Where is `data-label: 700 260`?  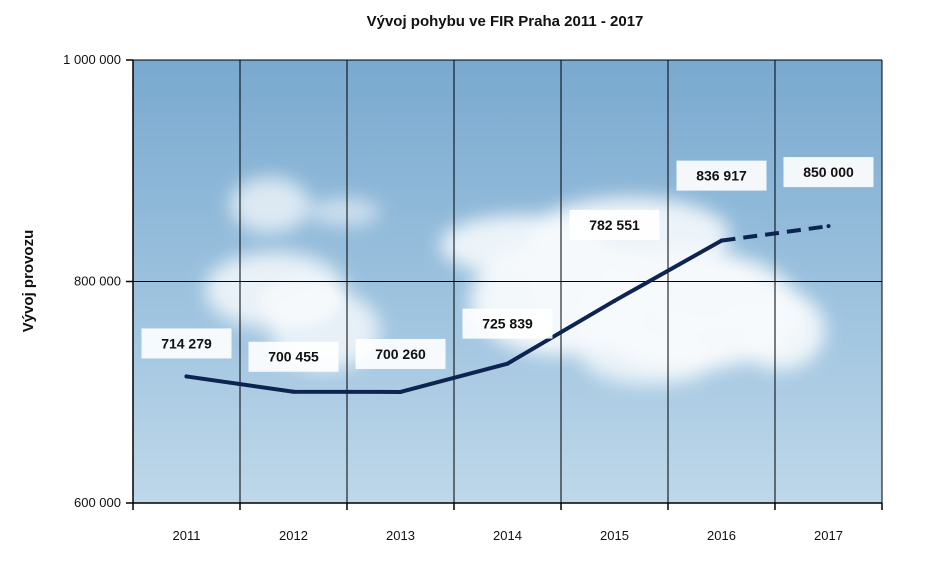 data-label: 700 260 is located at coordinates (400, 354).